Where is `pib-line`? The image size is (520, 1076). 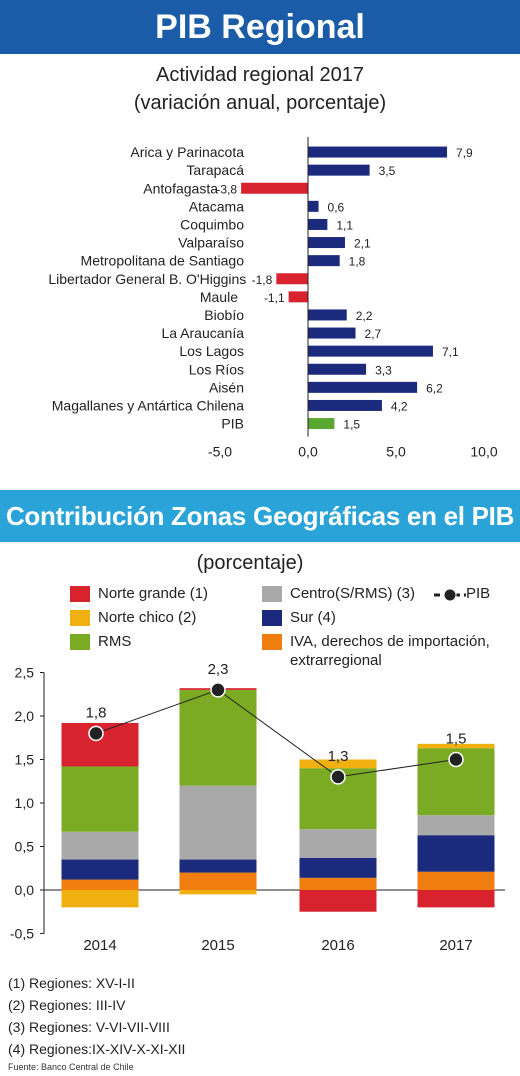 pib-line is located at coordinates (276, 733).